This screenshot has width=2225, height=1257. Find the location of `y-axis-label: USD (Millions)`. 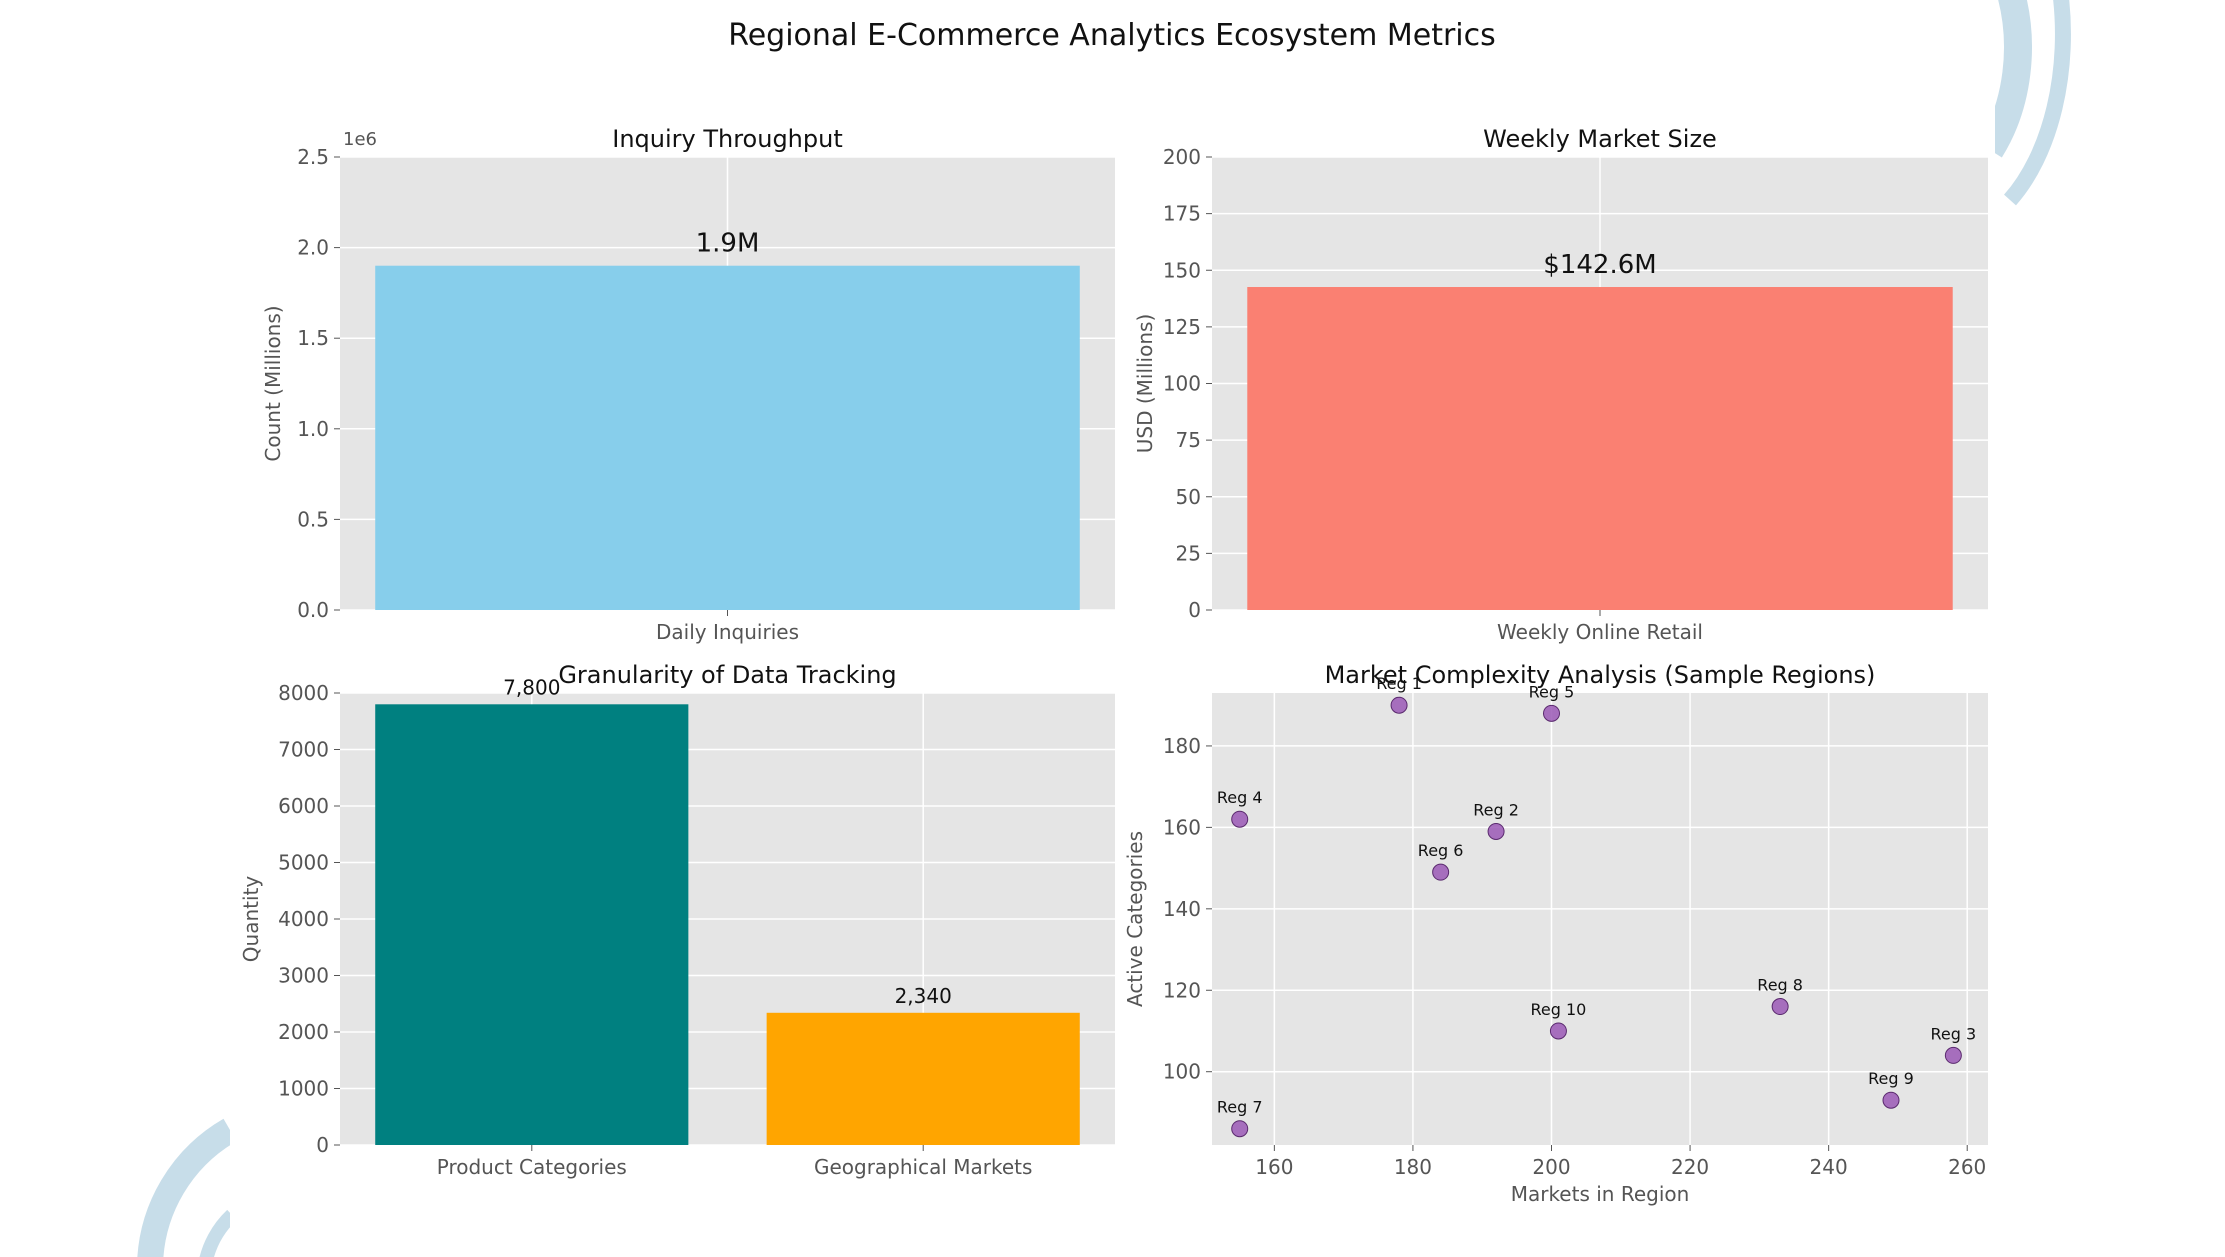

y-axis-label: USD (Millions) is located at coordinates (1145, 384).